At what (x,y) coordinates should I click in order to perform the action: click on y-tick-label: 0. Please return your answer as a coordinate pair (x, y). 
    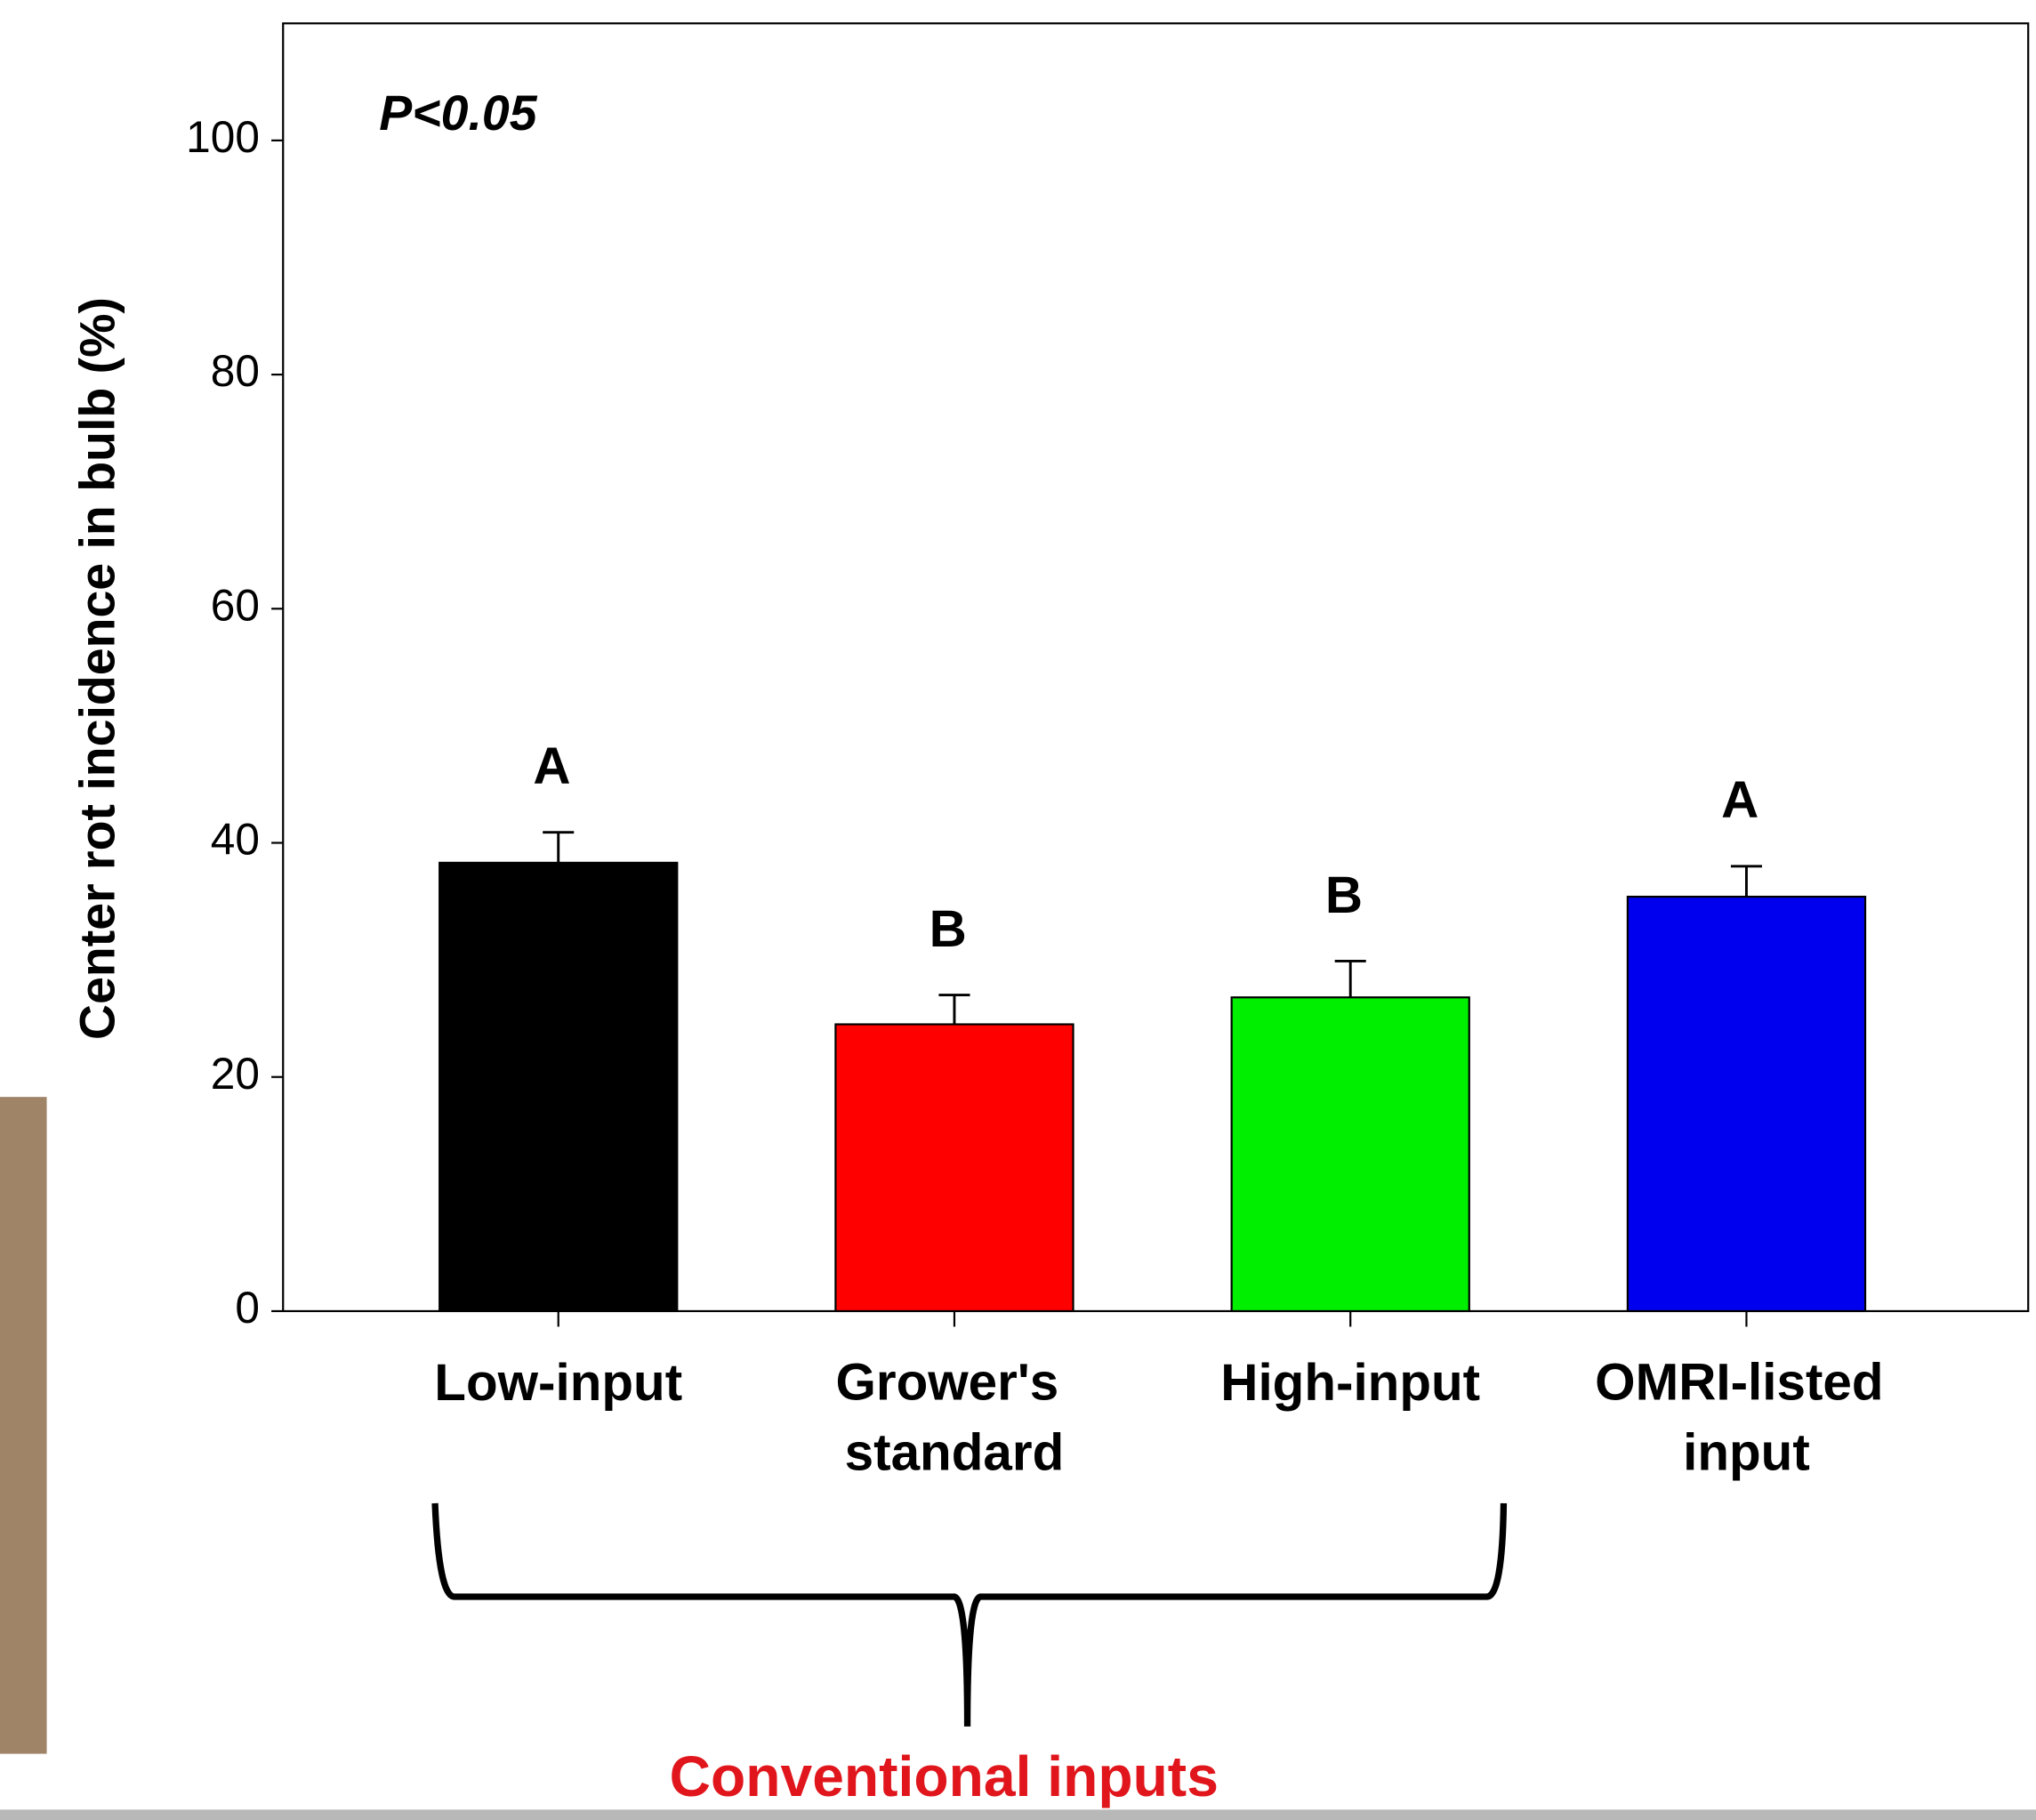
    Looking at the image, I should click on (247, 1308).